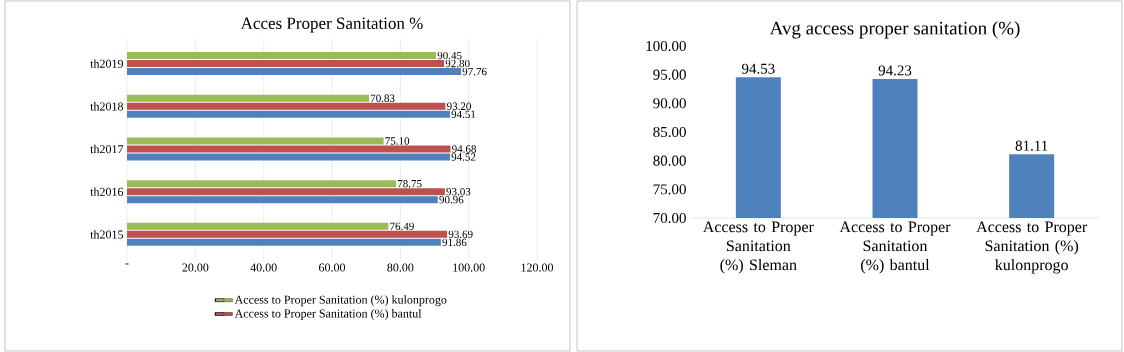 The width and height of the screenshot is (1124, 352). What do you see at coordinates (397, 141) in the screenshot?
I see `data-label: 75.10` at bounding box center [397, 141].